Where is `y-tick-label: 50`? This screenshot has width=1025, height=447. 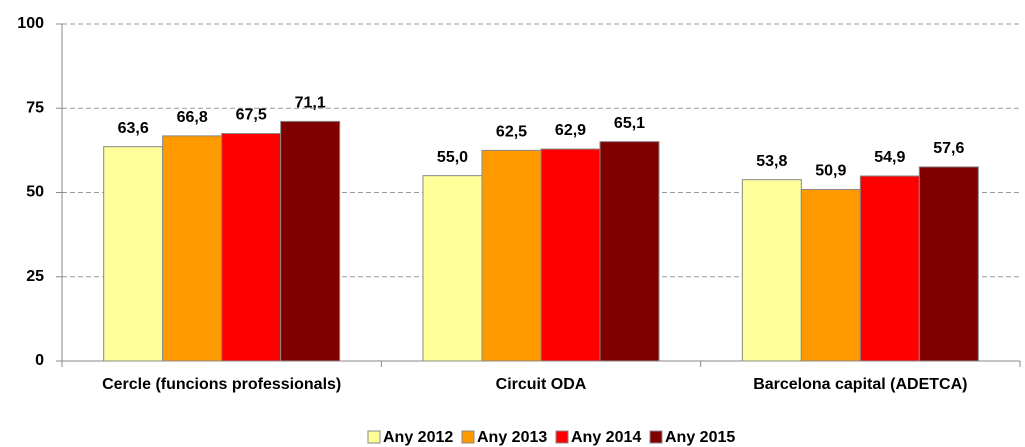 y-tick-label: 50 is located at coordinates (35, 192).